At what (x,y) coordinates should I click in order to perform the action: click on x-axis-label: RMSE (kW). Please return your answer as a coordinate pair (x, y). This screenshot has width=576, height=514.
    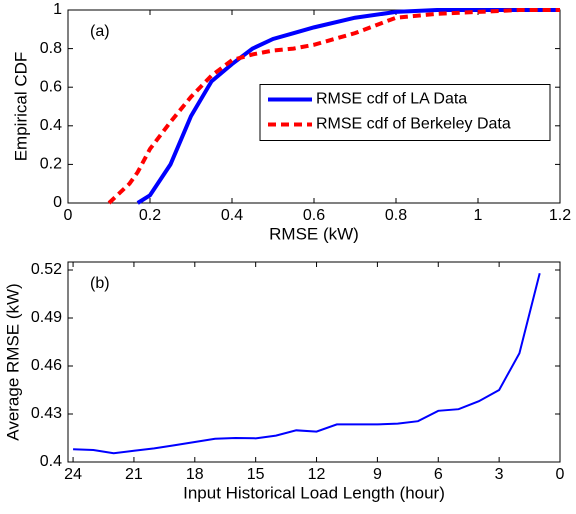
    Looking at the image, I should click on (314, 233).